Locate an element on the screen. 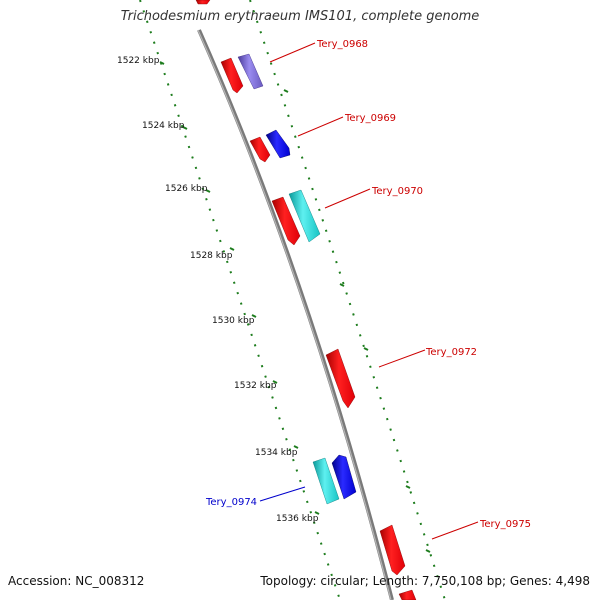  tick-label-1524: 1524 kbp is located at coordinates (163, 126).